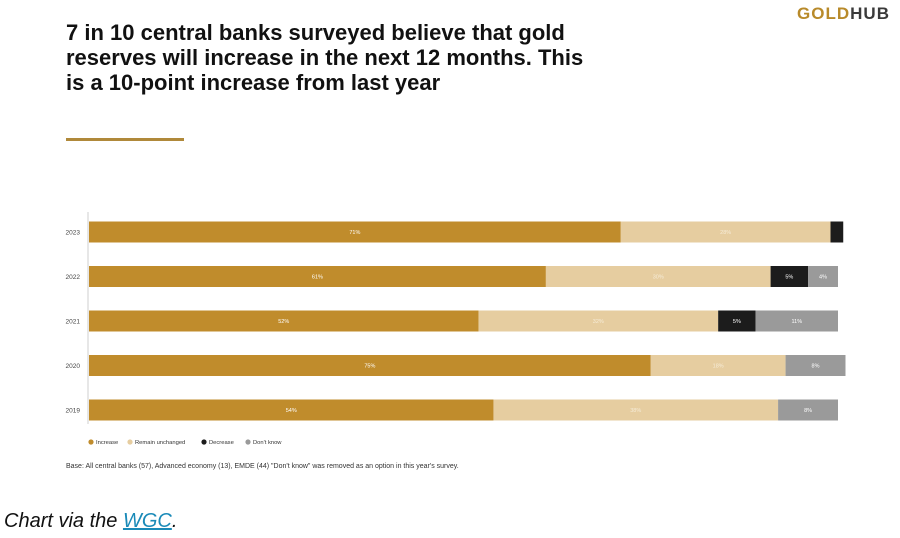  What do you see at coordinates (204, 442) in the screenshot?
I see `legend-swatch-decrease` at bounding box center [204, 442].